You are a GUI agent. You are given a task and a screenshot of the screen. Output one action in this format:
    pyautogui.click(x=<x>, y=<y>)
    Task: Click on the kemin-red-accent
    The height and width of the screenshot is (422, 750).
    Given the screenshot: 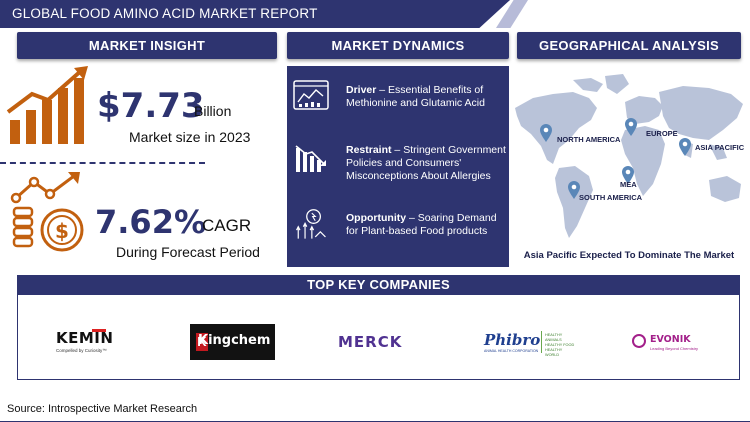 What is the action you would take?
    pyautogui.click(x=99, y=330)
    